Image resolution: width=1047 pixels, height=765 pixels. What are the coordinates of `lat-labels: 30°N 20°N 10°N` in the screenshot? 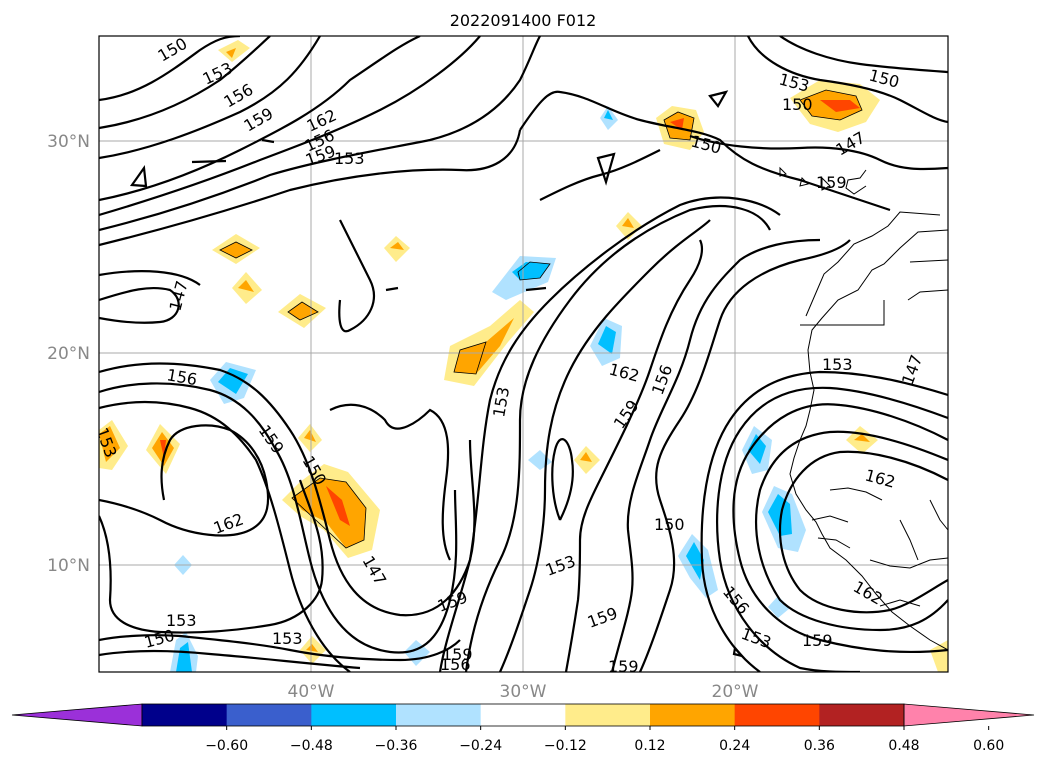 It's located at (68, 354).